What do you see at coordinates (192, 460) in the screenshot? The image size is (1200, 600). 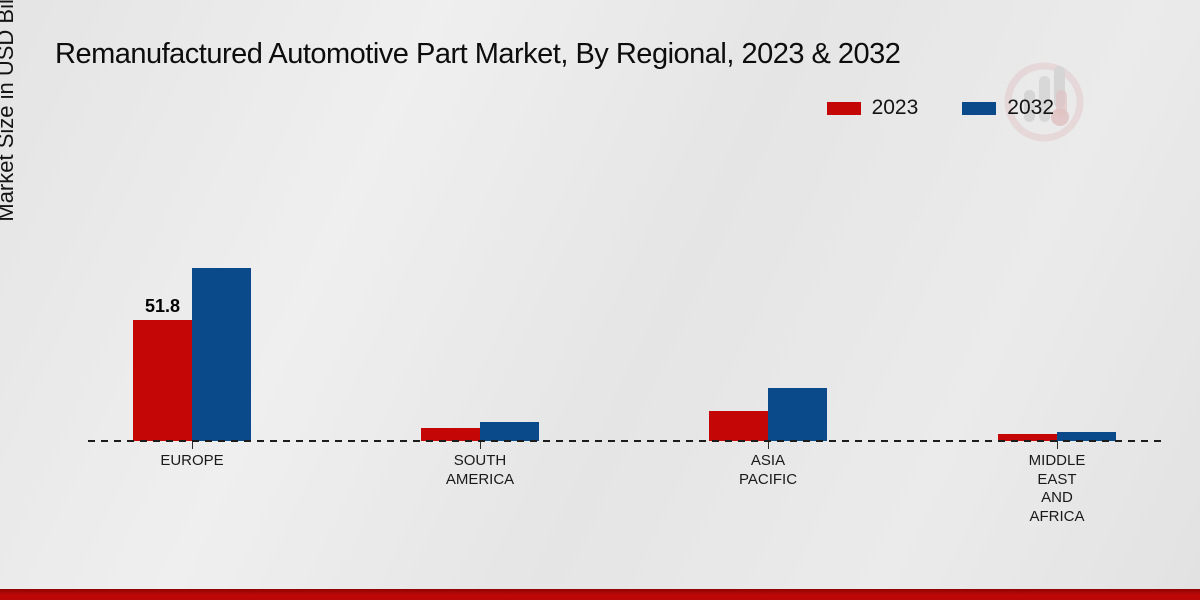 I see `category-label: EUROPE` at bounding box center [192, 460].